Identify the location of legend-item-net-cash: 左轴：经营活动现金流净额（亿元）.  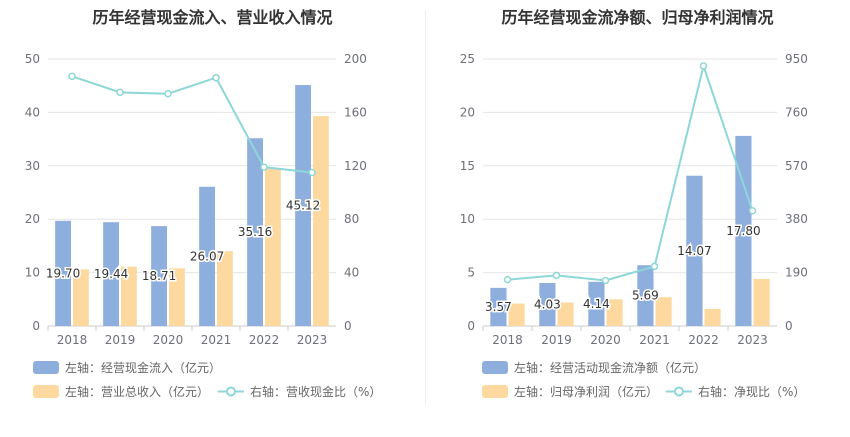
(594, 367).